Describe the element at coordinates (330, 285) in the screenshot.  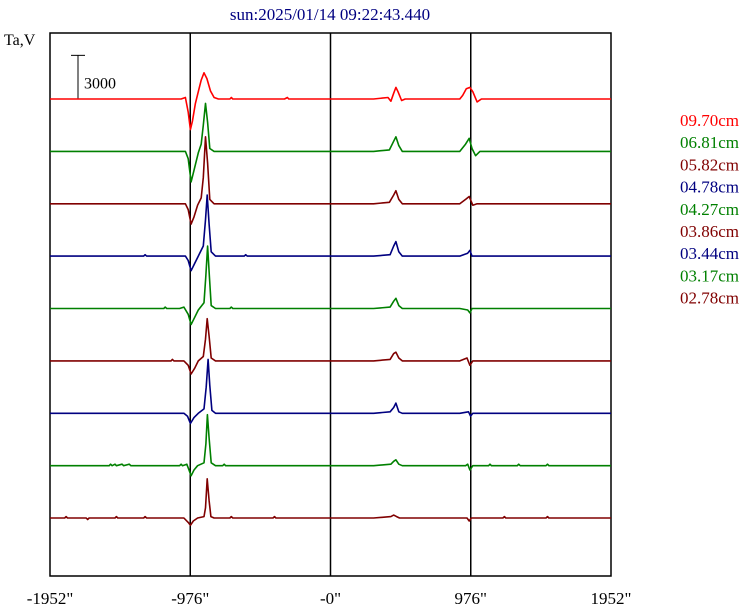
I see `series-line-04.27cm` at that location.